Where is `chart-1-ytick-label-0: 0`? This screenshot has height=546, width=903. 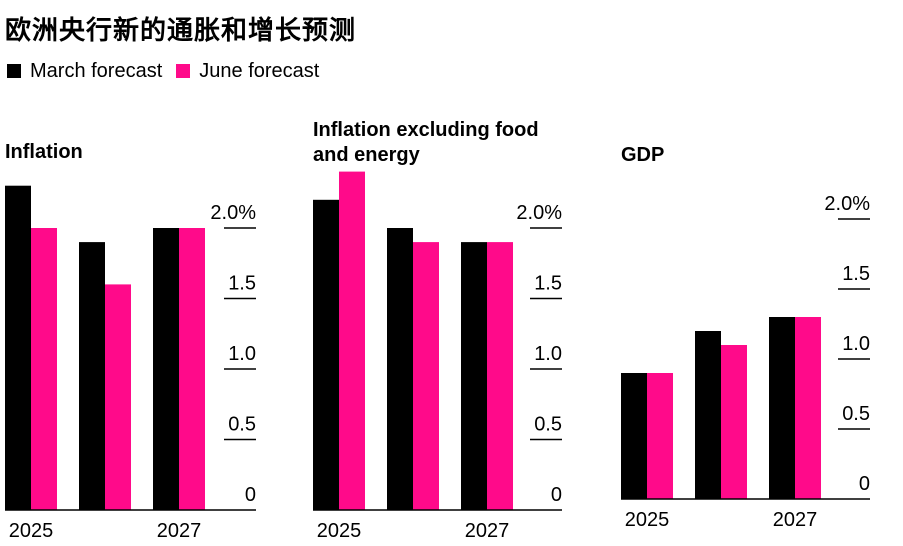
chart-1-ytick-label-0: 0 is located at coordinates (556, 495).